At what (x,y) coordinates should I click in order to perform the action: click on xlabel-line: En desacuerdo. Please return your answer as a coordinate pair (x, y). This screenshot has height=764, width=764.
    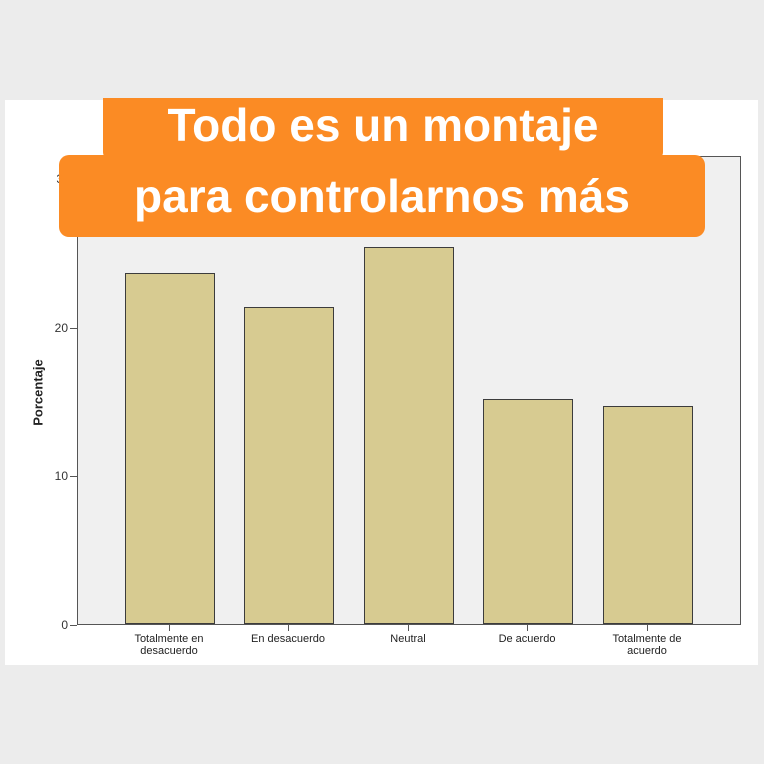
    Looking at the image, I should click on (288, 639).